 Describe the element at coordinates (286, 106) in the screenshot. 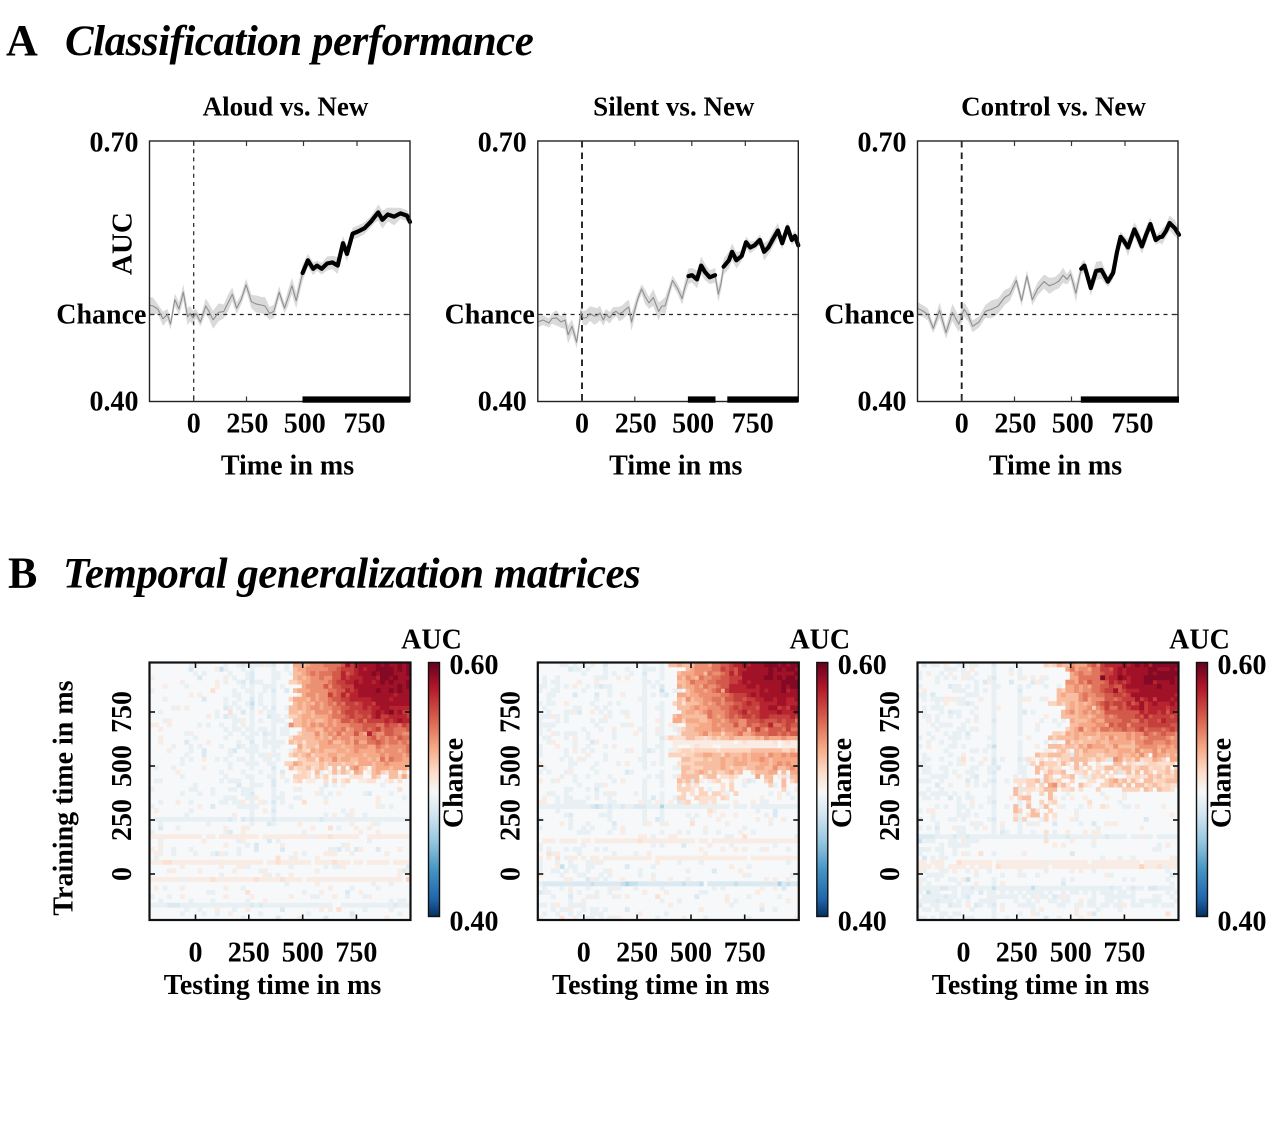

I see `svg-text: Aloud vs. New` at that location.